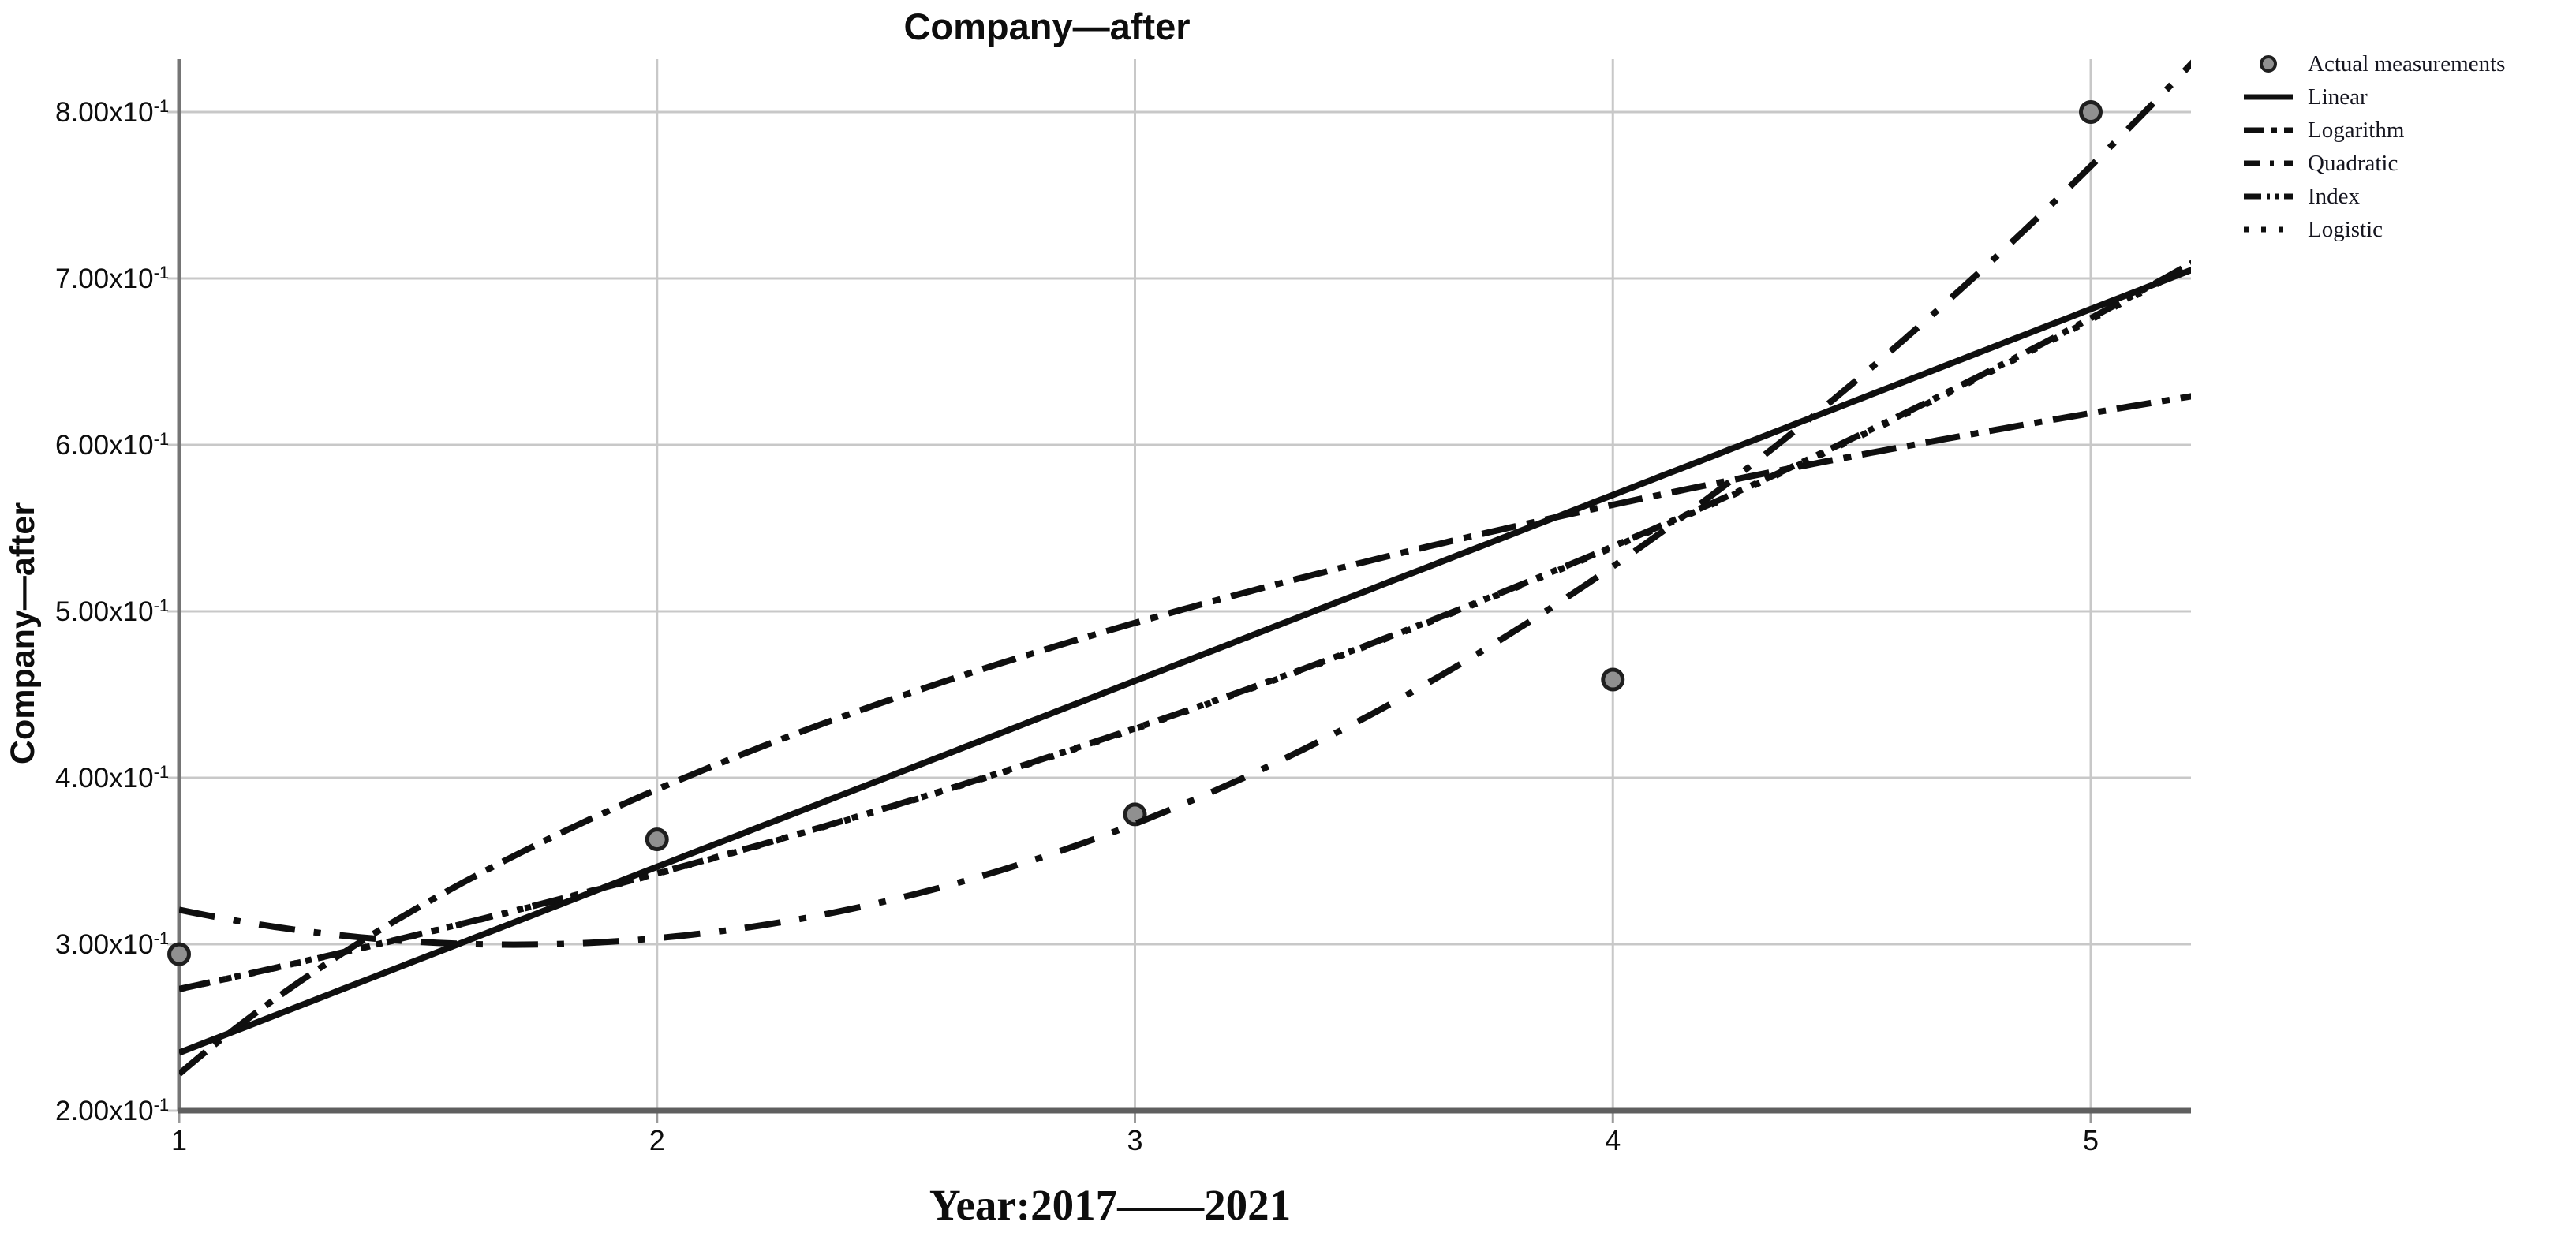  Describe the element at coordinates (23, 633) in the screenshot. I see `y-axis-title: Company—after` at that location.